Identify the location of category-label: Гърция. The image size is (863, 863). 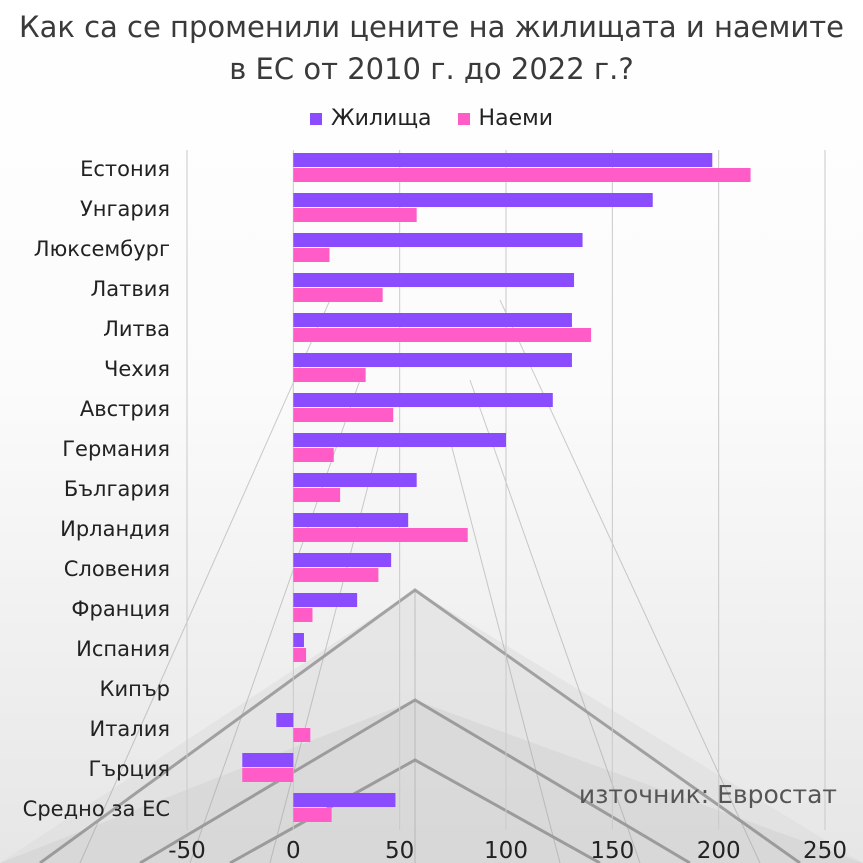
(129, 769).